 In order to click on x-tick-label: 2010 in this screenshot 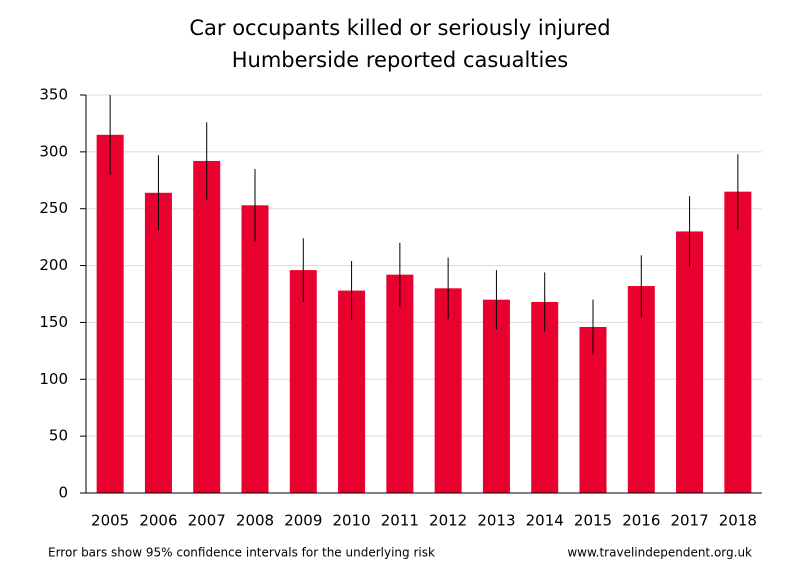, I will do `click(351, 521)`.